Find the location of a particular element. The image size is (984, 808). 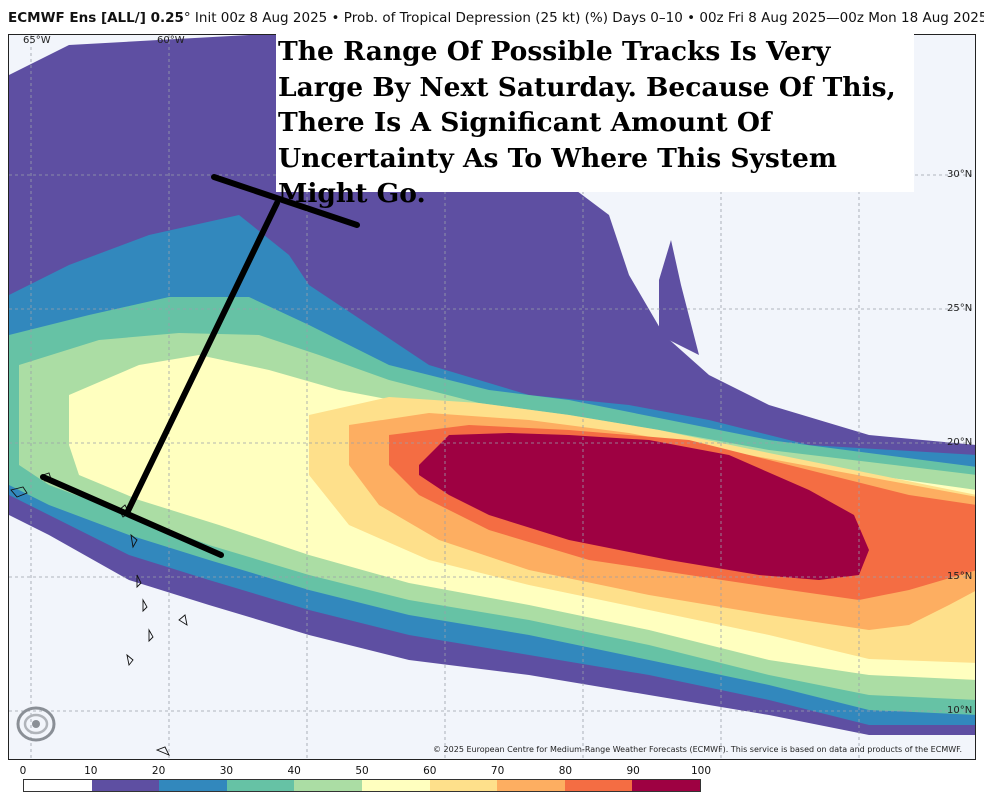

northern-track-bar is located at coordinates (285, 201).